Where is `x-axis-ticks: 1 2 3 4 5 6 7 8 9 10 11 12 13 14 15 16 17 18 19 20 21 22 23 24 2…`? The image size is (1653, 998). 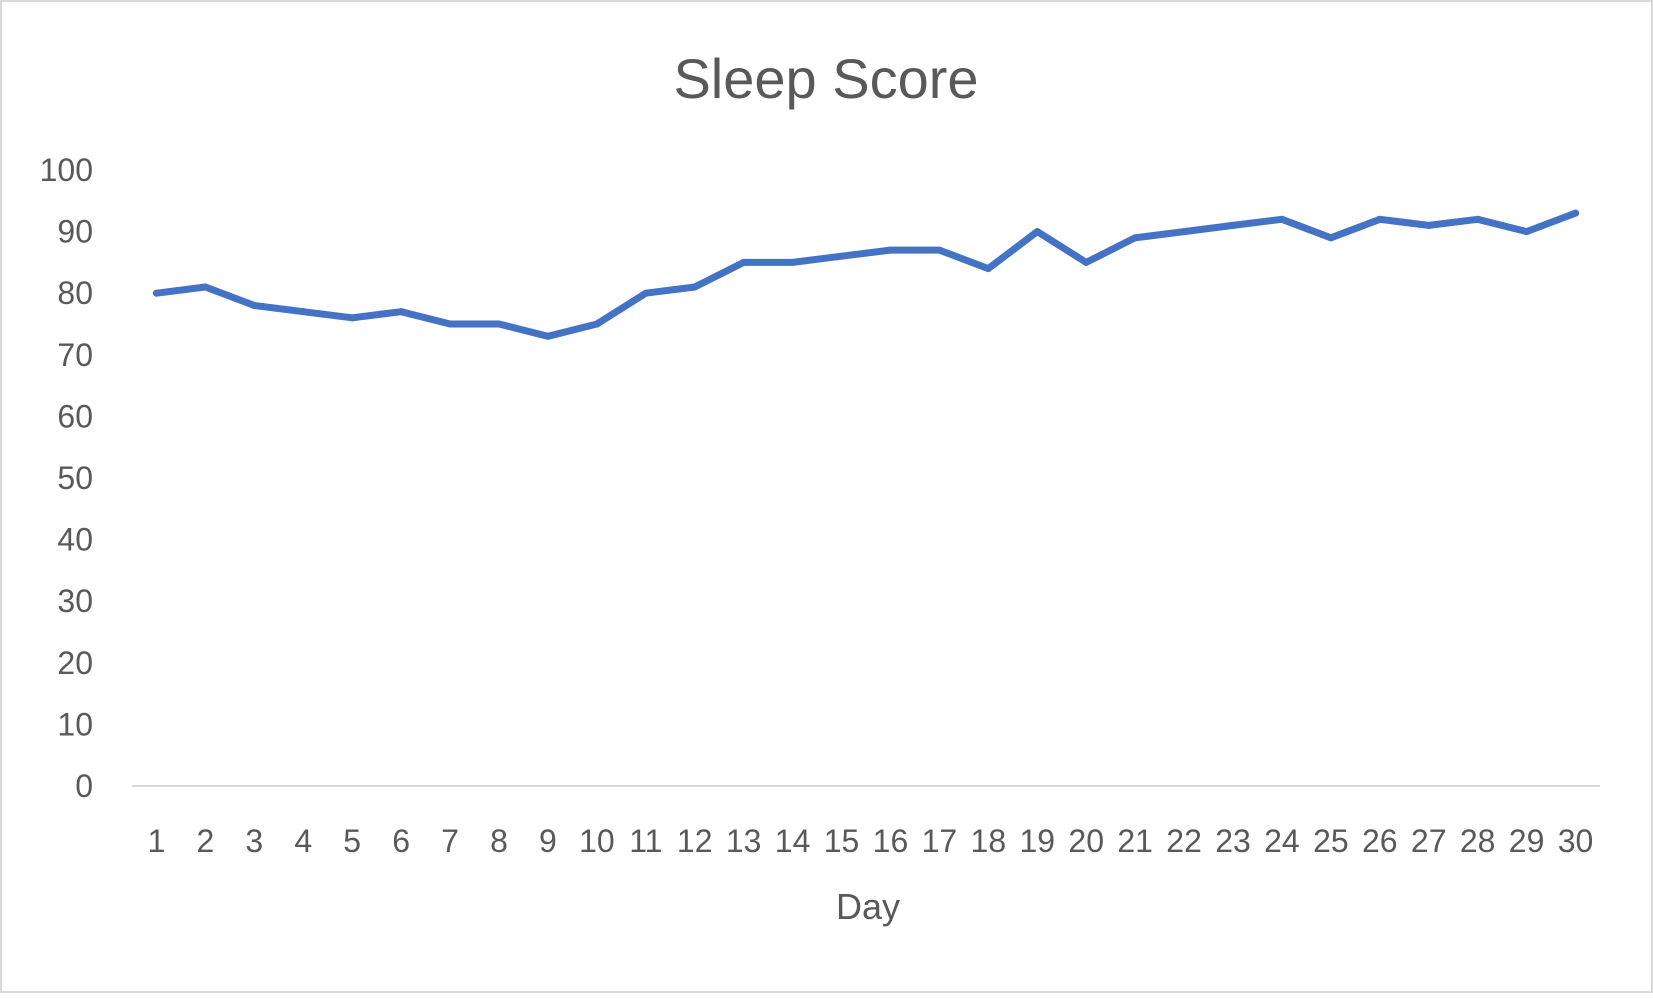 x-axis-ticks: 1 2 3 4 5 6 7 8 9 10 11 12 13 14 15 16 17 18 19 20 21 22 23 24 2… is located at coordinates (871, 841).